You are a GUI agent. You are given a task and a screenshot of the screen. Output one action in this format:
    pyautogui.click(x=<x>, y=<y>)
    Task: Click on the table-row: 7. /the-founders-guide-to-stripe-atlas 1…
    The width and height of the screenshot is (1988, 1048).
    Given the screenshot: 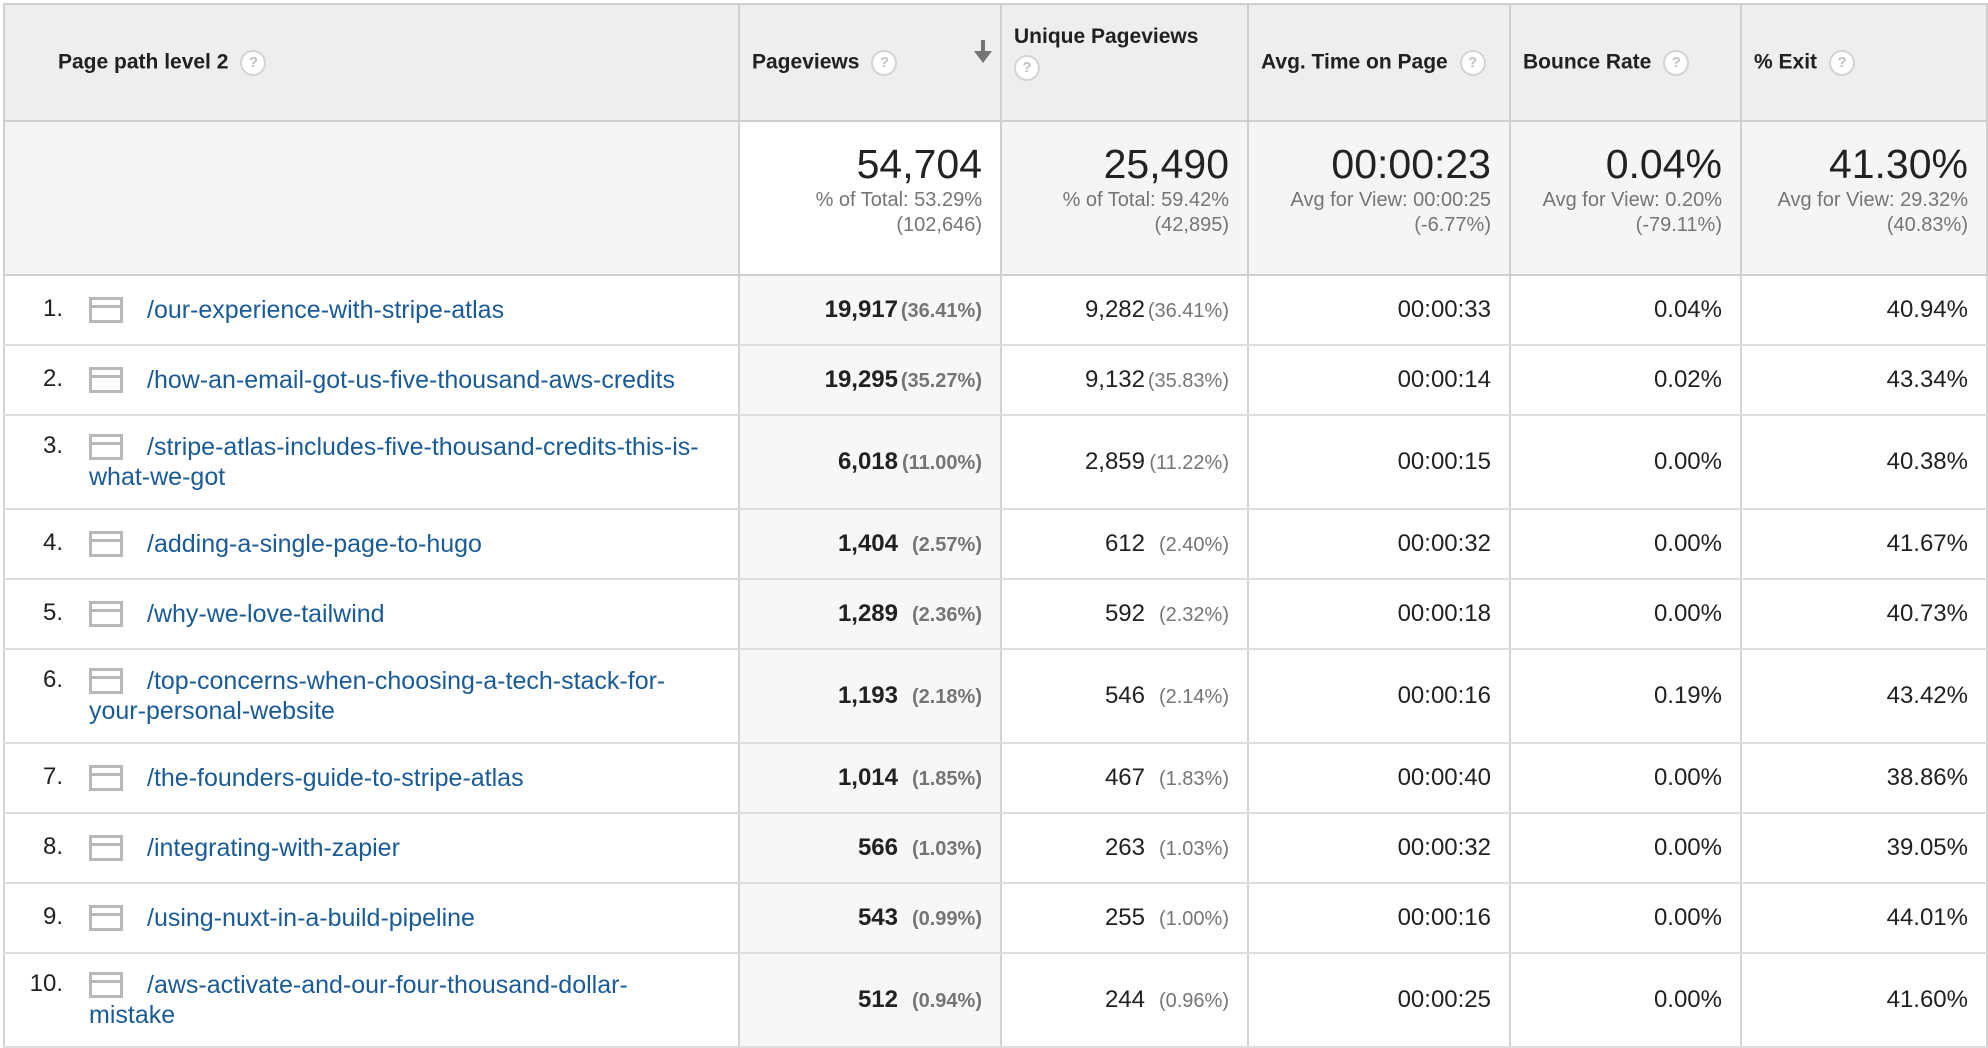 What is the action you would take?
    pyautogui.click(x=995, y=778)
    